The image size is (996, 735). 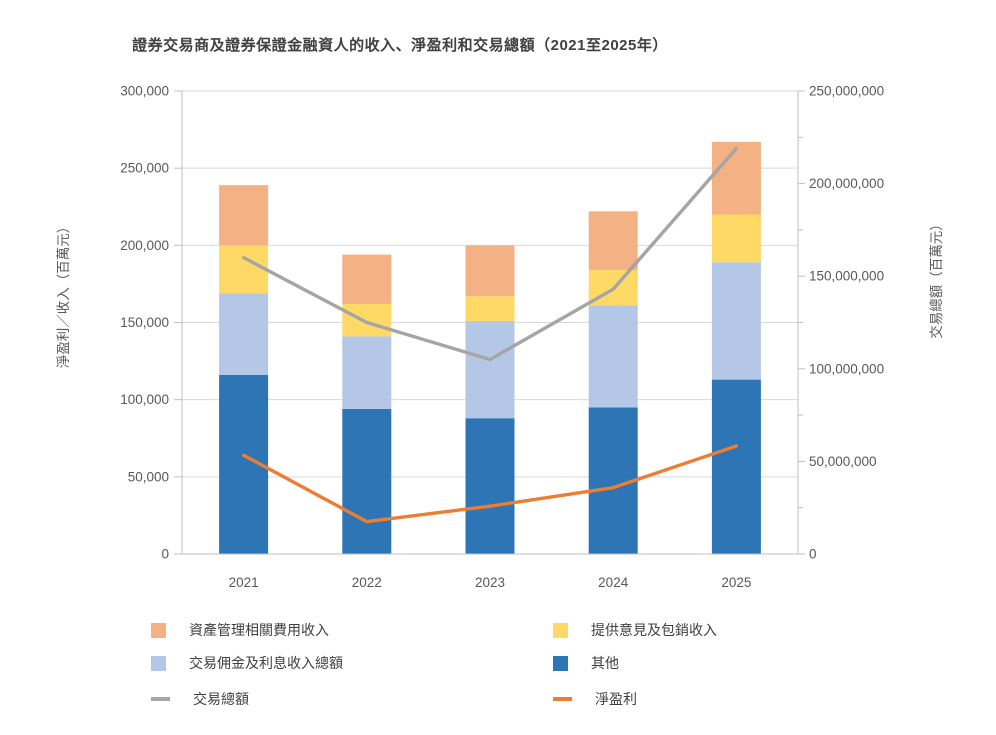 What do you see at coordinates (616, 699) in the screenshot?
I see `legend-label: 淨盈利` at bounding box center [616, 699].